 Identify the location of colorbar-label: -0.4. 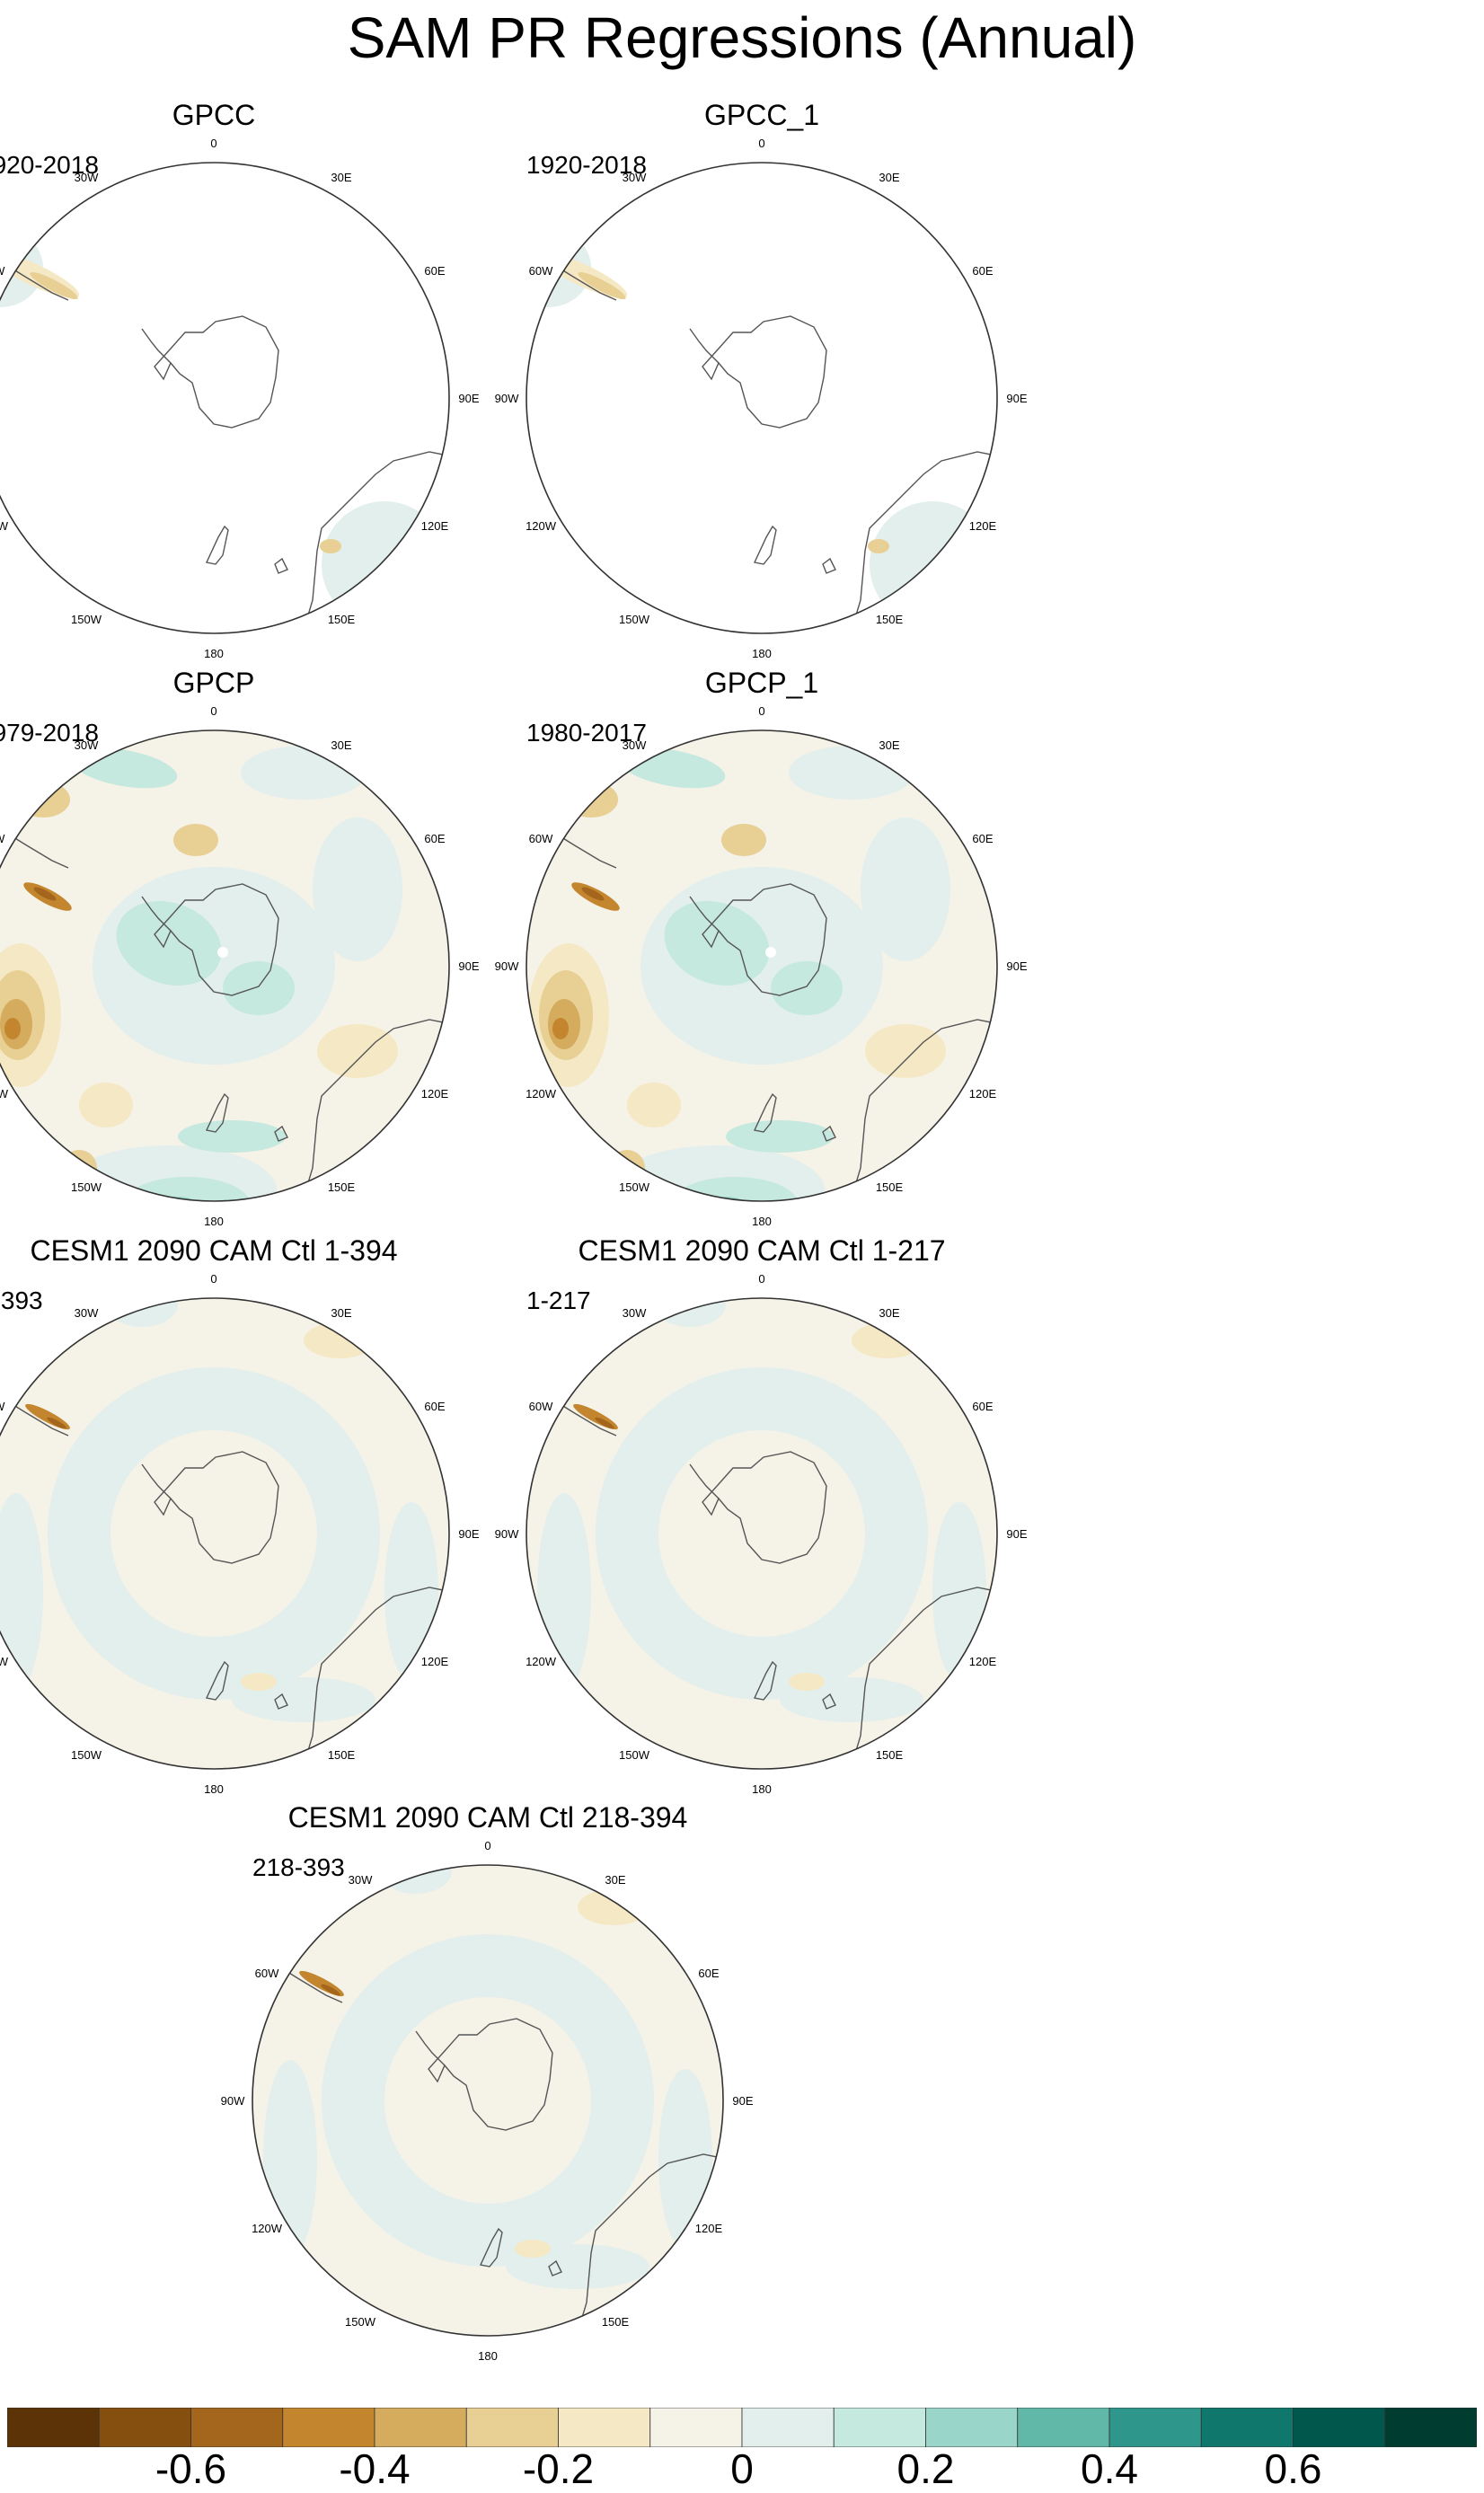
(375, 2468).